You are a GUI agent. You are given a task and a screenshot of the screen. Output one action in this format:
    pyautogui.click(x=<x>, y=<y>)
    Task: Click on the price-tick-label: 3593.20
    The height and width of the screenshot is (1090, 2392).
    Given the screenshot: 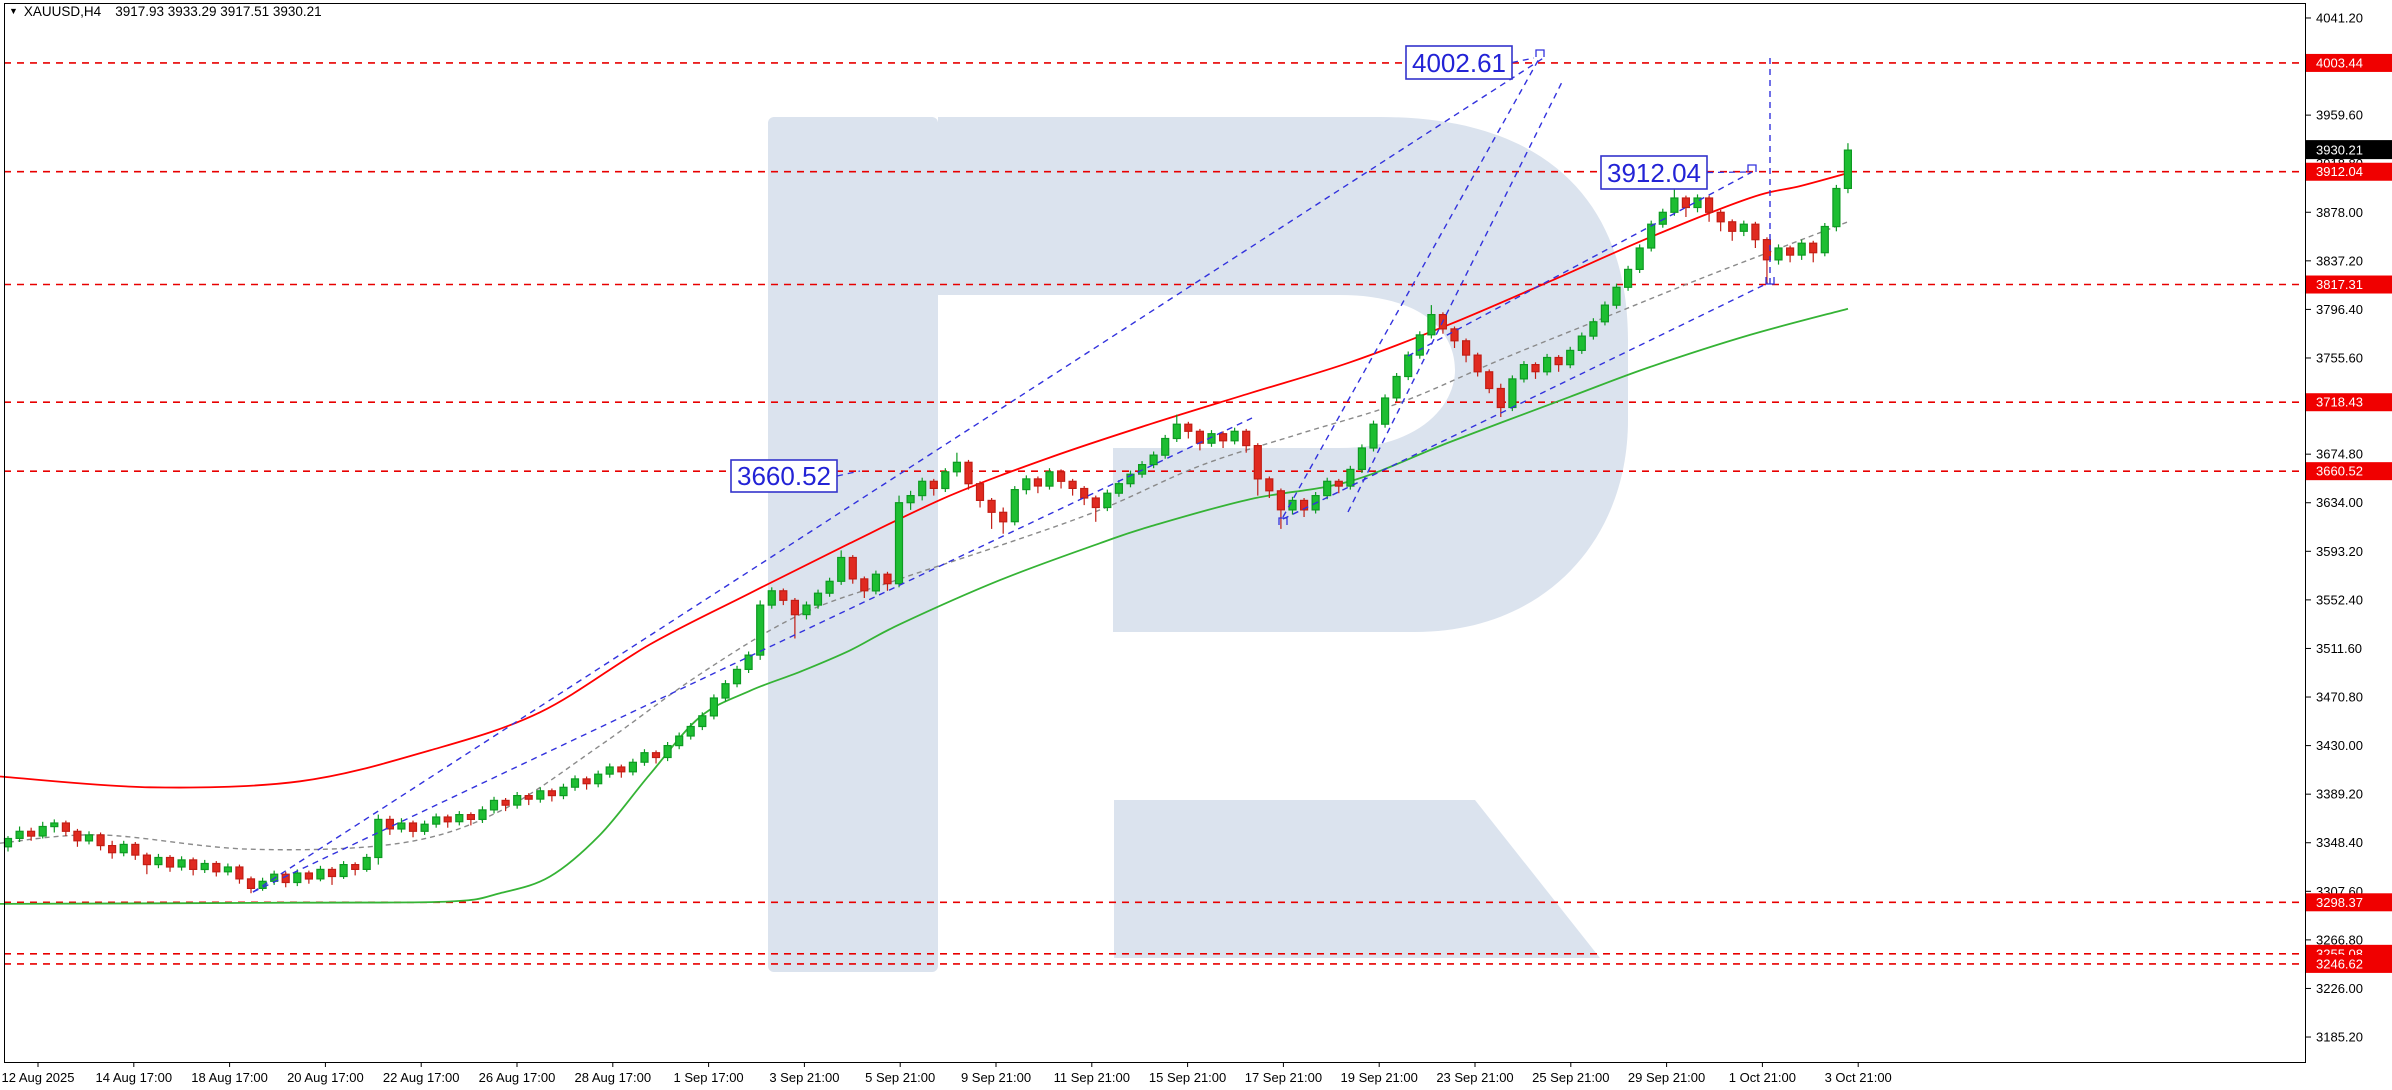 What is the action you would take?
    pyautogui.click(x=2339, y=551)
    